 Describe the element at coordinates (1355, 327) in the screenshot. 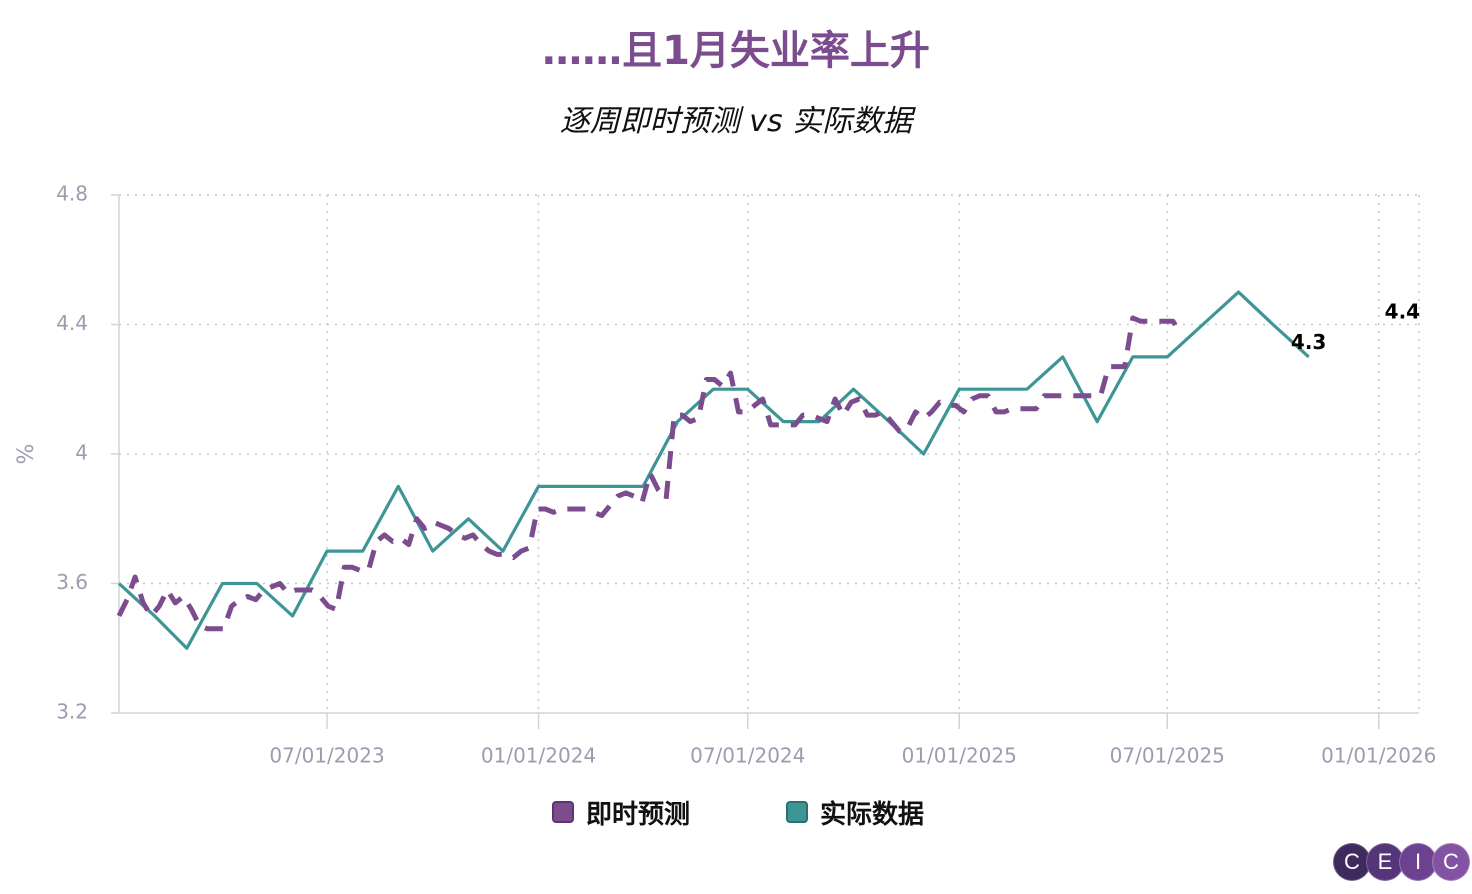

I see `annotations: 4.3 4.4` at that location.